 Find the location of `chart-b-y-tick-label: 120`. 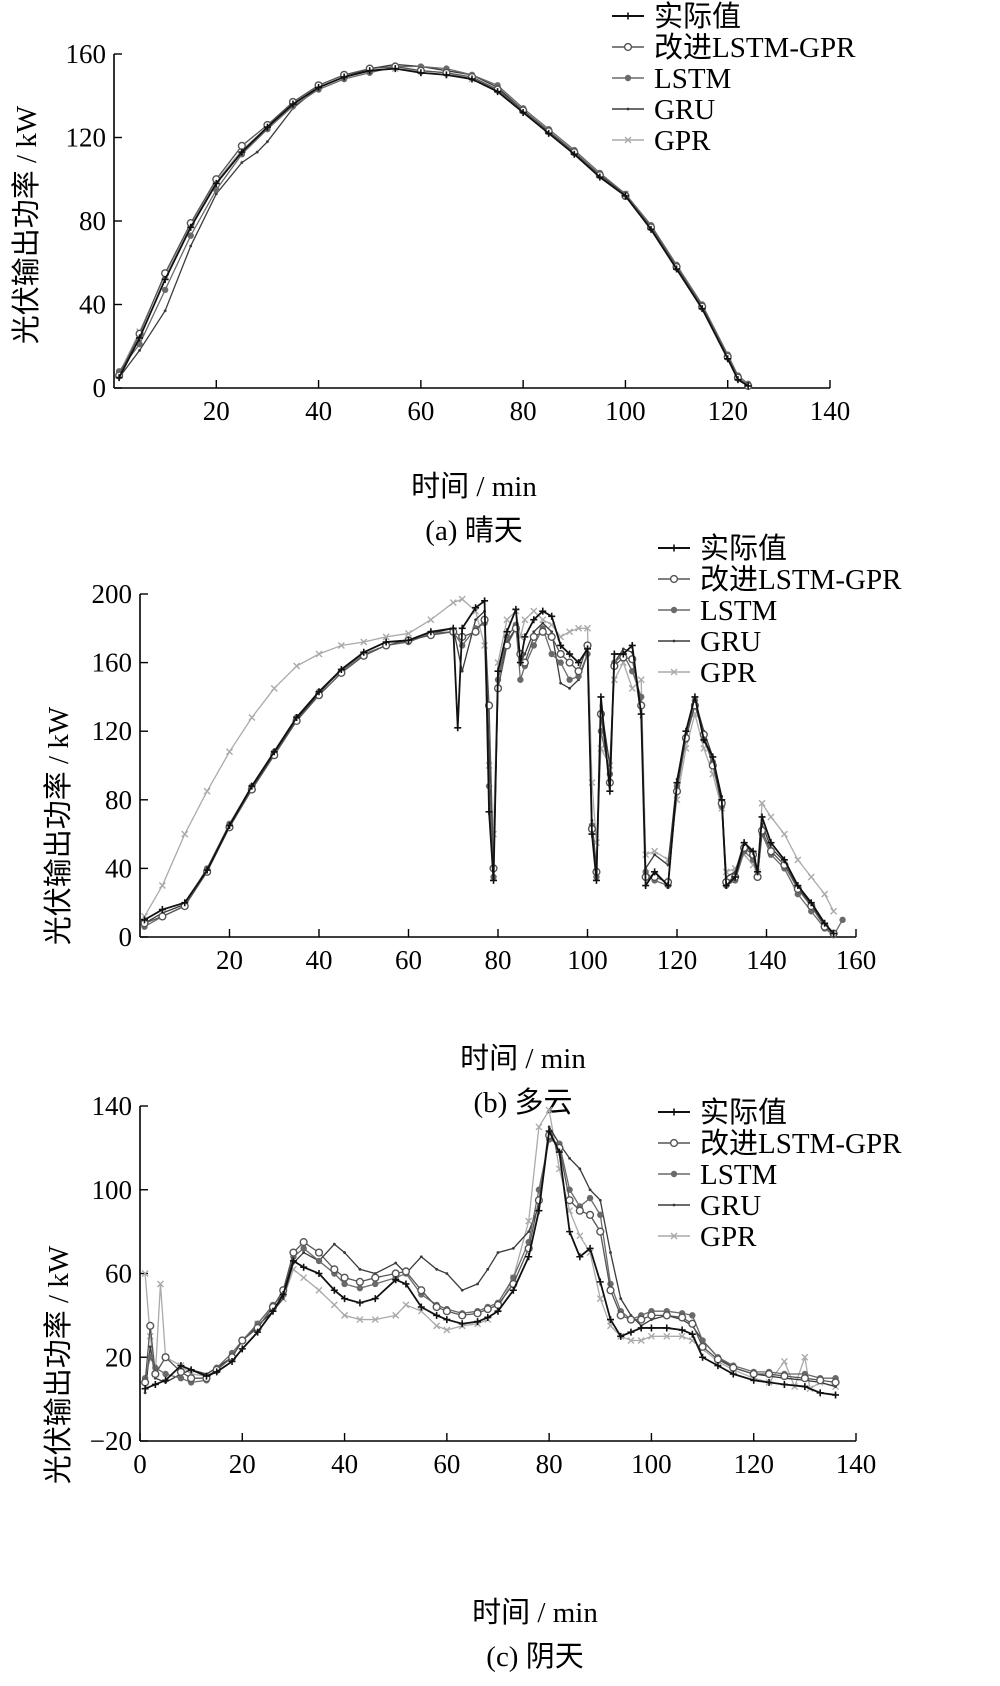

chart-b-y-tick-label: 120 is located at coordinates (112, 731).